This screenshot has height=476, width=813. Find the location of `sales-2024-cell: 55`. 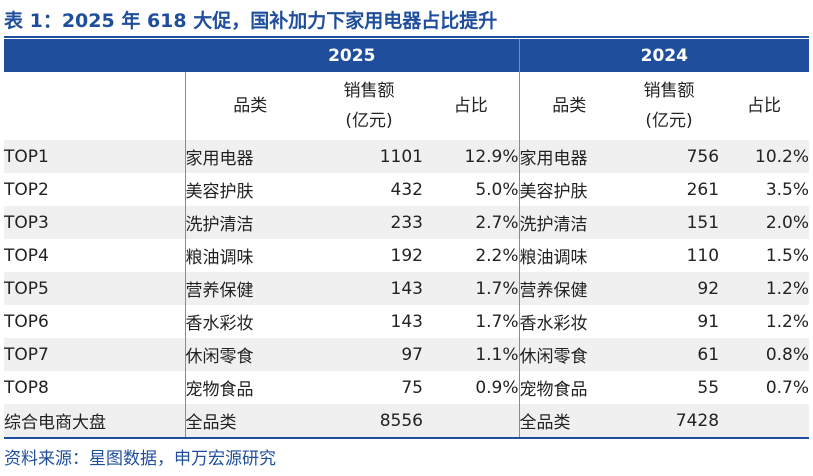

sales-2024-cell: 55 is located at coordinates (708, 387).